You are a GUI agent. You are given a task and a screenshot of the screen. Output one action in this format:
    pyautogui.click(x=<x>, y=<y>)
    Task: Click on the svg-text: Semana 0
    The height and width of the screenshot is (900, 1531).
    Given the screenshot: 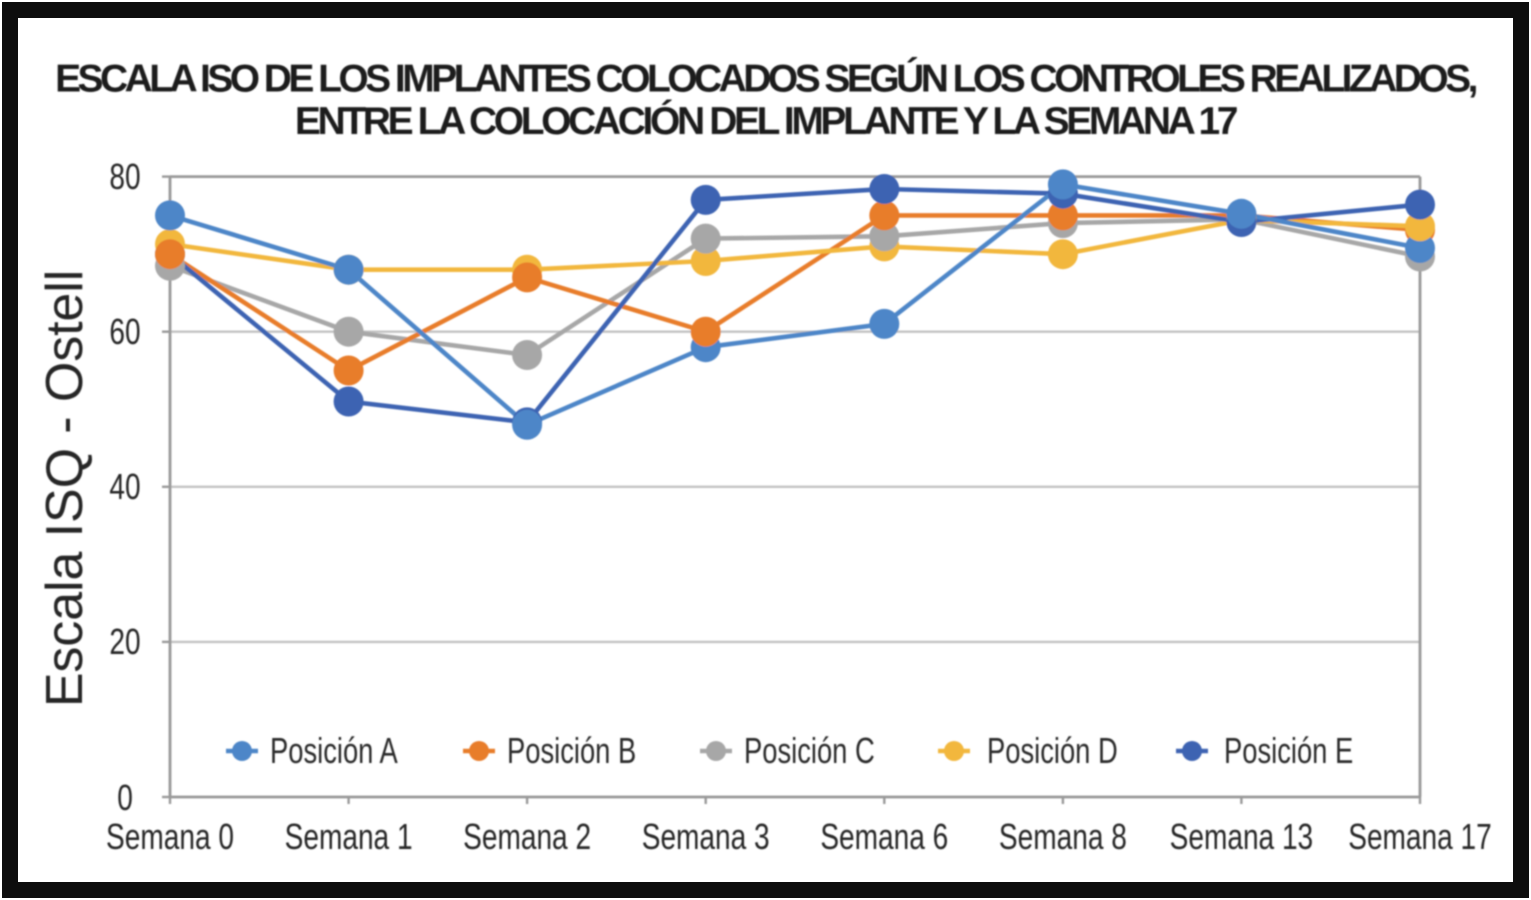 What is the action you would take?
    pyautogui.click(x=170, y=837)
    